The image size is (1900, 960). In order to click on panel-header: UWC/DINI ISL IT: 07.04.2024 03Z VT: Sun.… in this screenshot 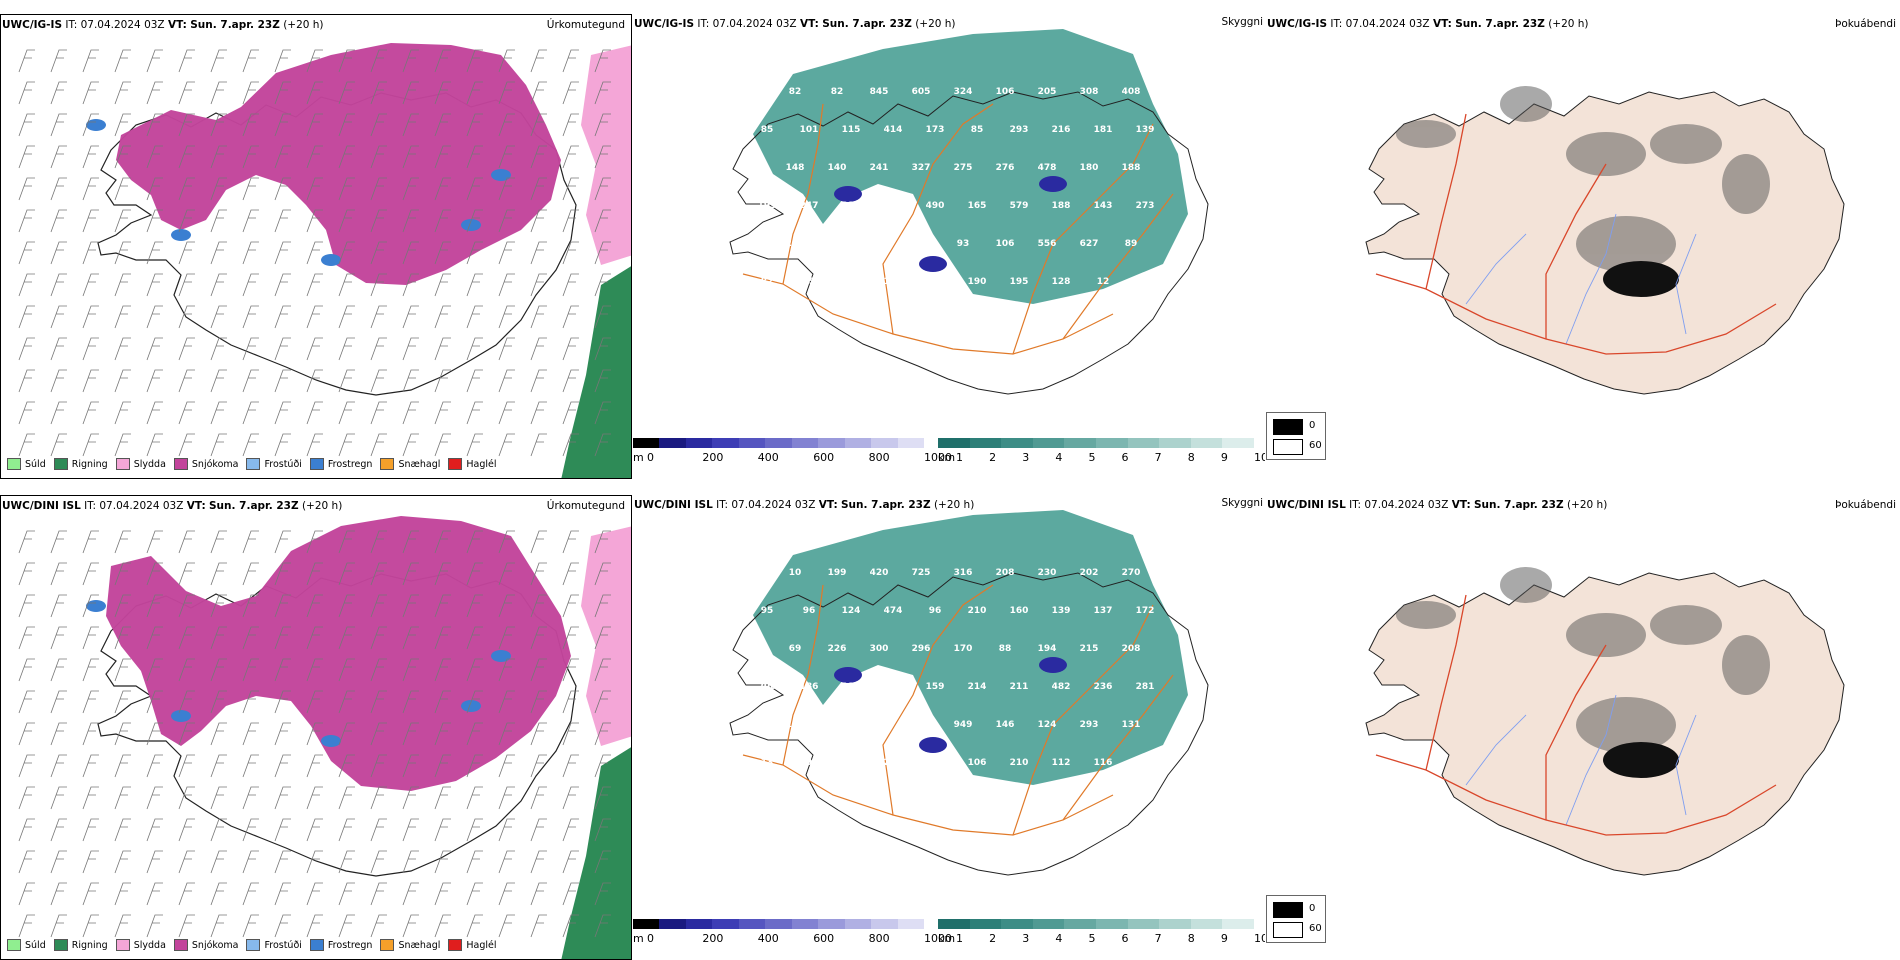, I will do `click(1437, 505)`.